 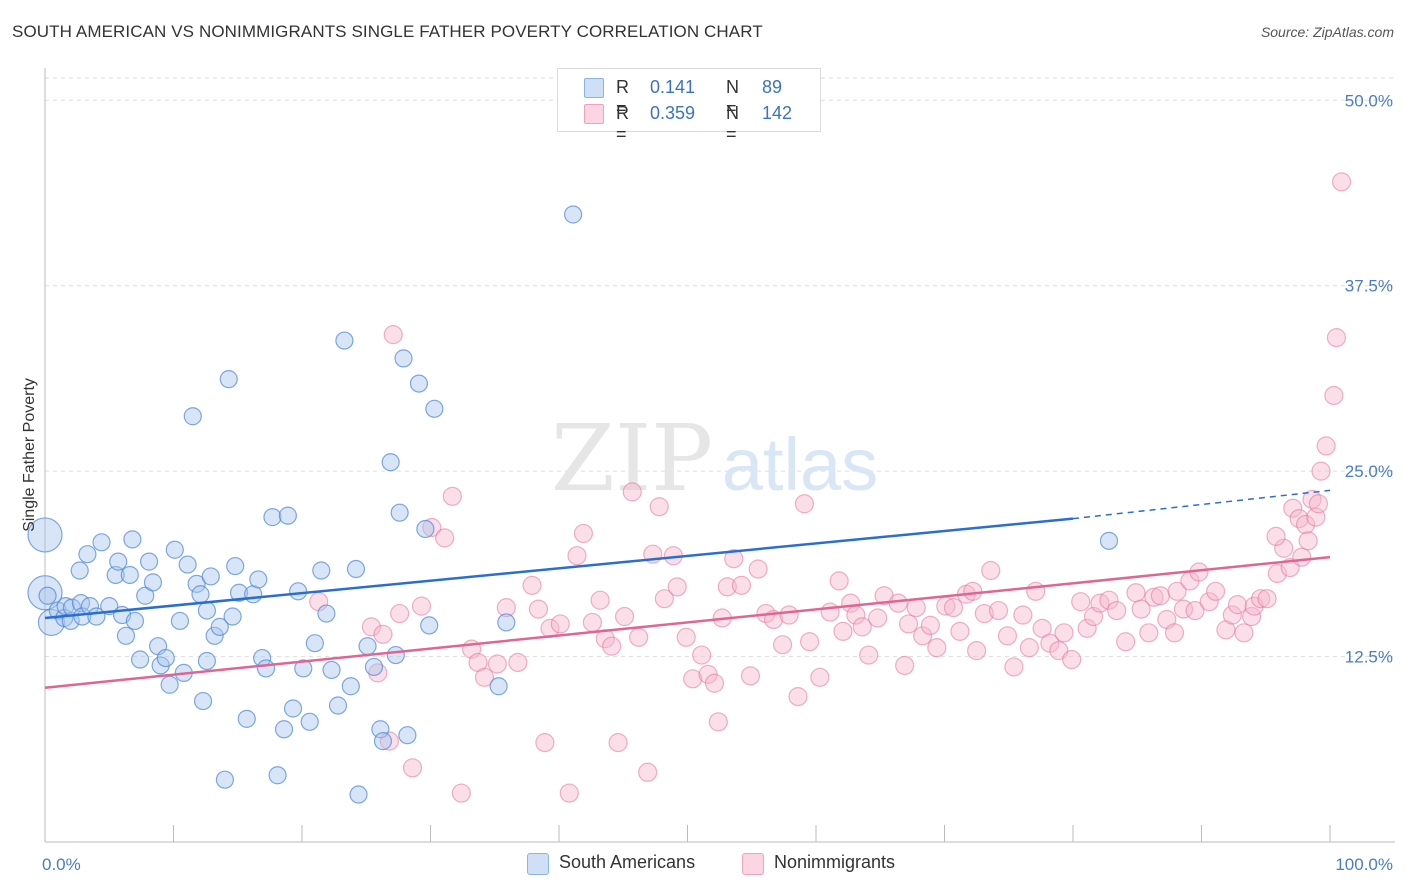 I want to click on legend-label-south-americans: South Americans, so click(x=627, y=862).